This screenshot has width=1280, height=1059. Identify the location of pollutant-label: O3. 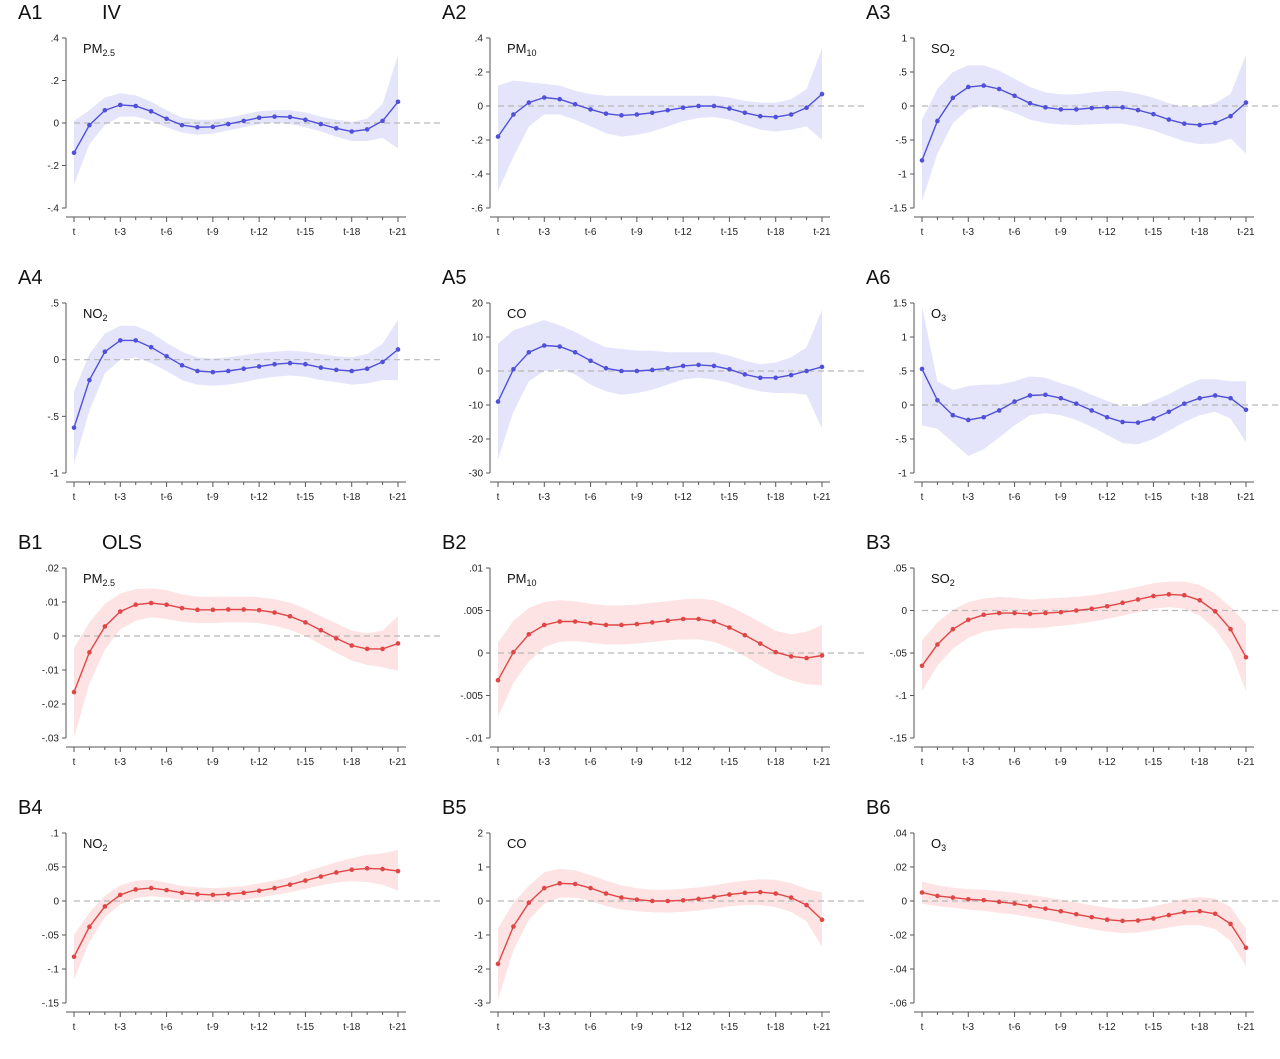
(938, 844).